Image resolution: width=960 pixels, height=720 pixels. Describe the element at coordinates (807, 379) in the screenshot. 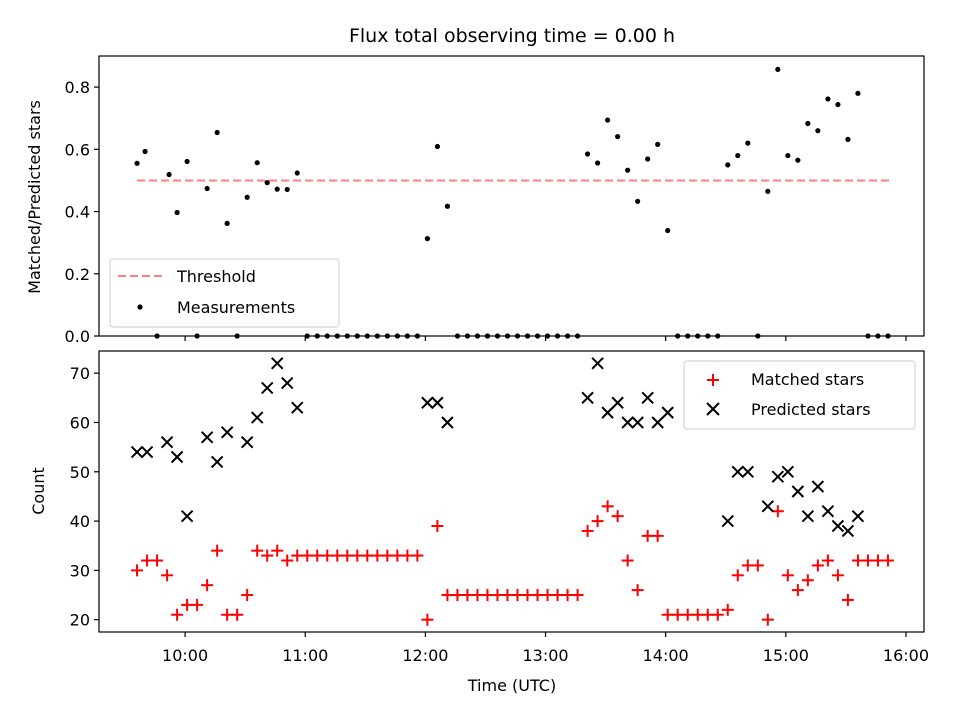

I see `legend-matched-label: Matched stars` at that location.